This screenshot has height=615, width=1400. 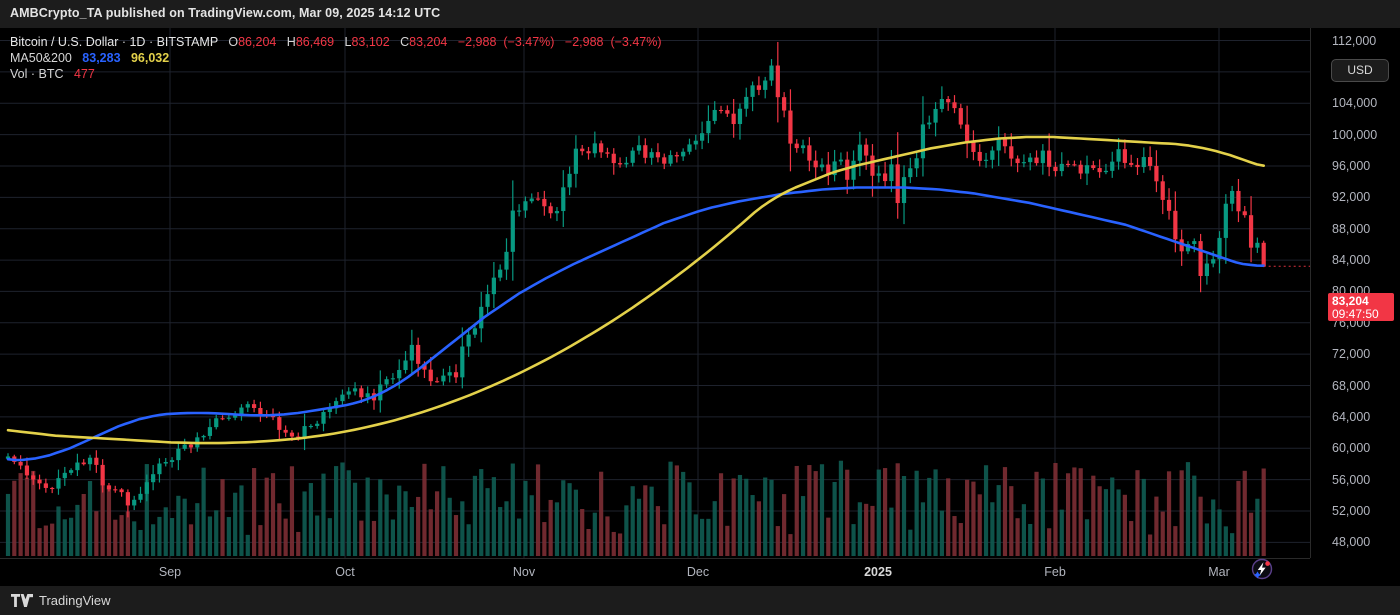 I want to click on legend-ma-row: MA50&200 83,283 96,032, so click(x=336, y=58).